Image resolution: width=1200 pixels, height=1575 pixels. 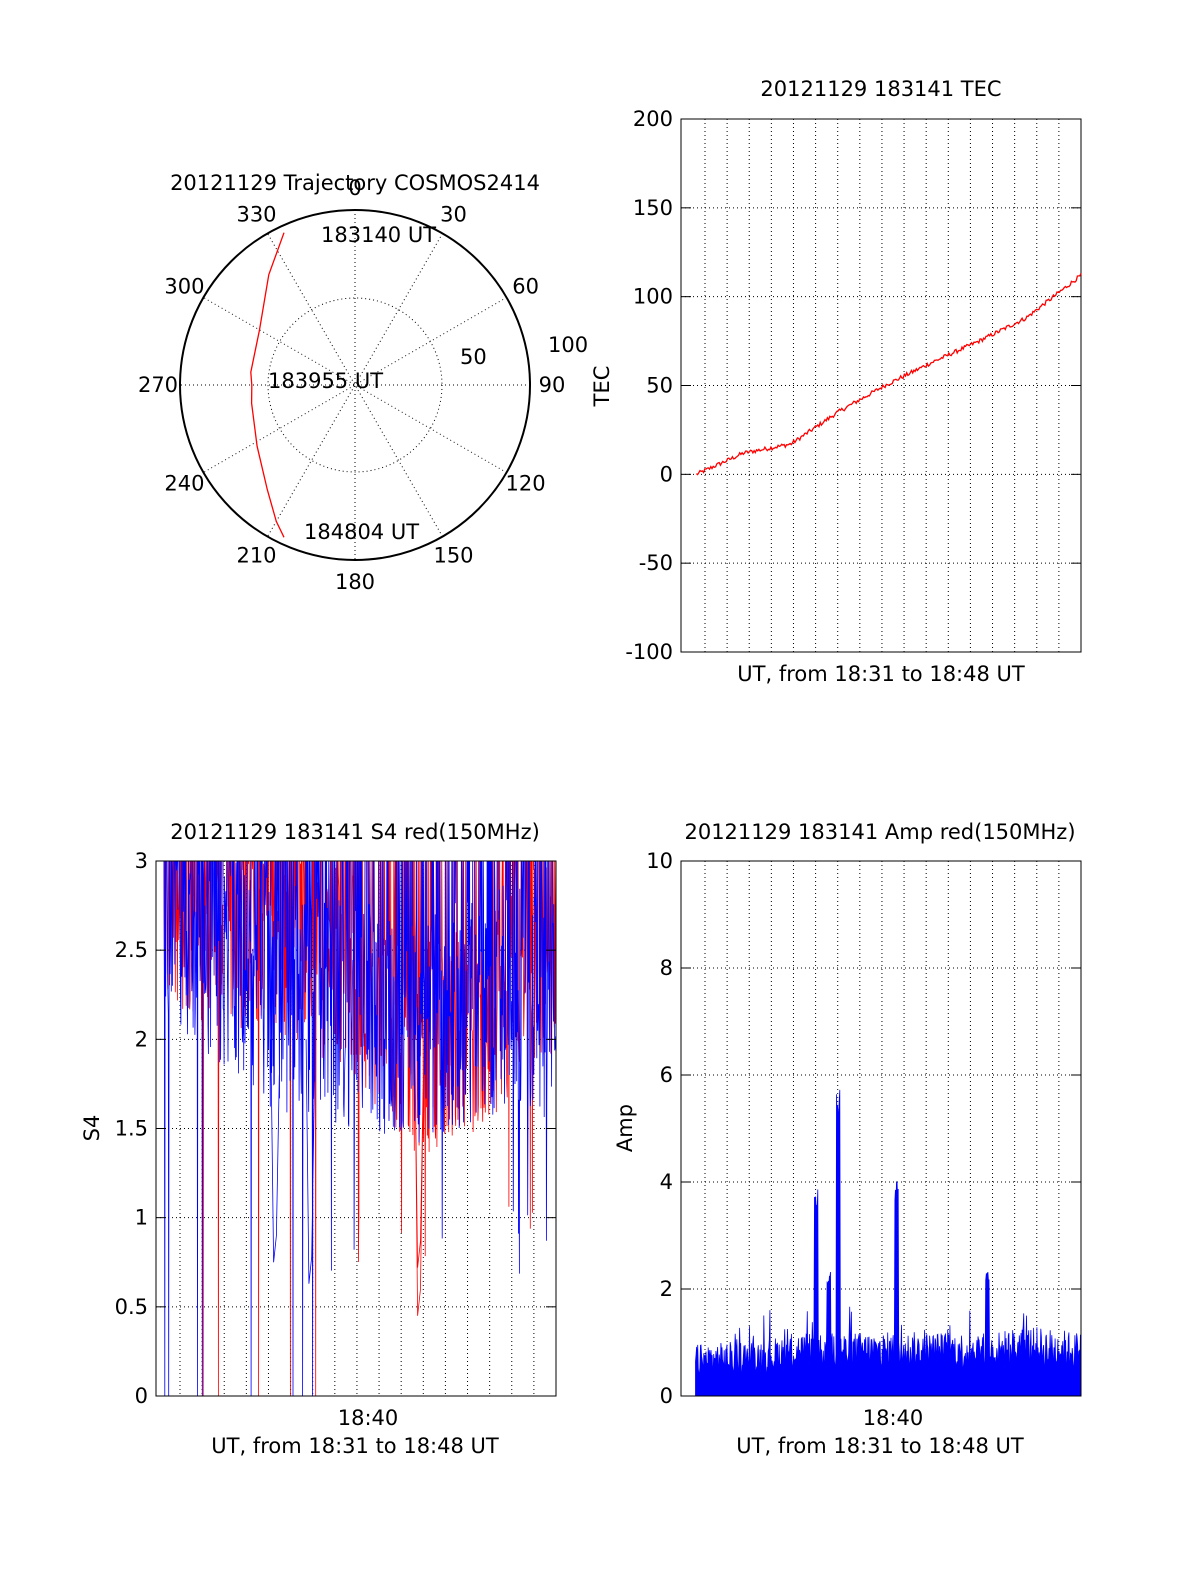 What do you see at coordinates (653, 208) in the screenshot?
I see `y-tick-label: 150` at bounding box center [653, 208].